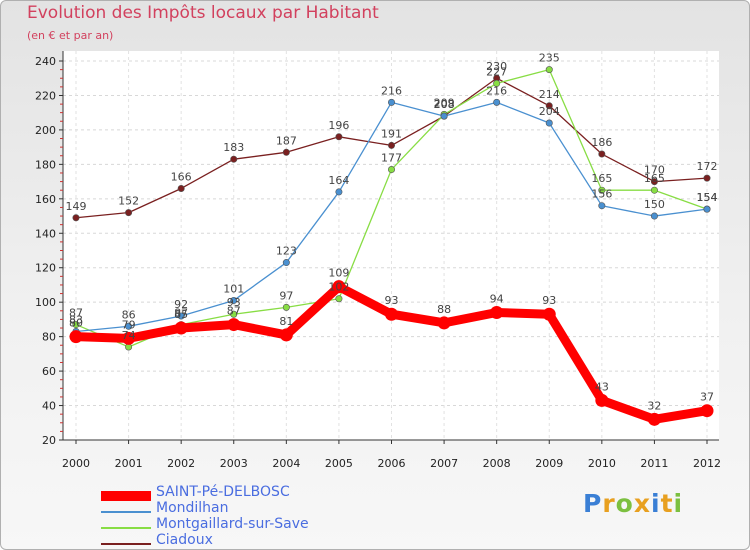  I want to click on logo-letter: t, so click(667, 503).